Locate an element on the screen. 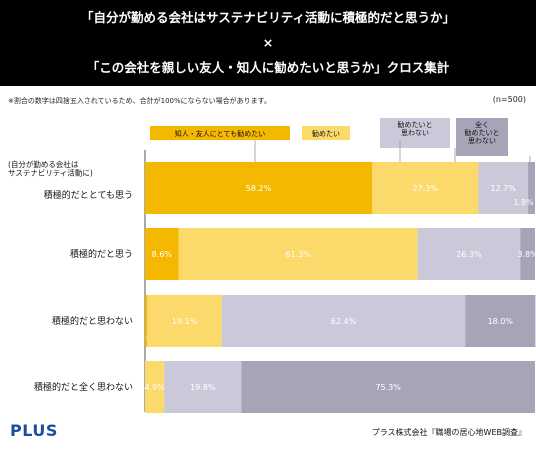  category-label-1: 積極的だととても思う is located at coordinates (88, 195).